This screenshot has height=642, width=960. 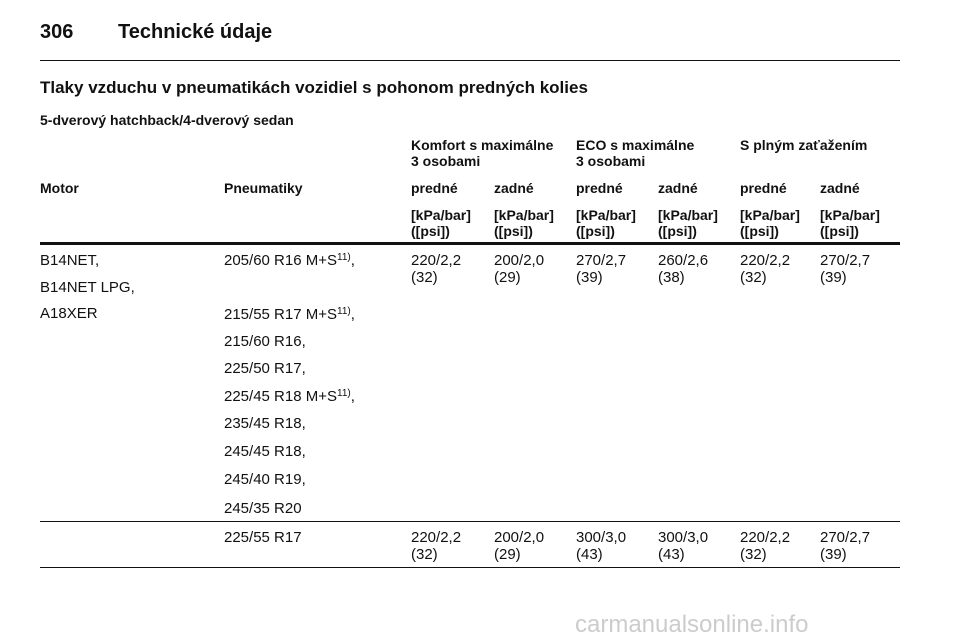 I want to click on tire: 225/45 R18 M+S11),, so click(x=289, y=396).